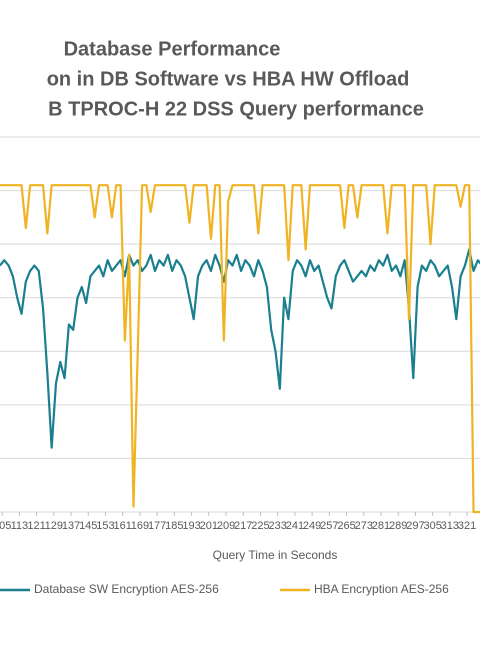 The image size is (480, 650). What do you see at coordinates (432, 526) in the screenshot?
I see `x-tick-label: 305` at bounding box center [432, 526].